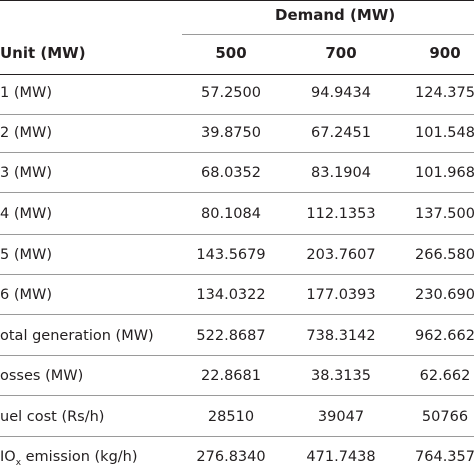  Describe the element at coordinates (79, 457) in the screenshot. I see `nox-label-rest: emission (kg/h)` at that location.